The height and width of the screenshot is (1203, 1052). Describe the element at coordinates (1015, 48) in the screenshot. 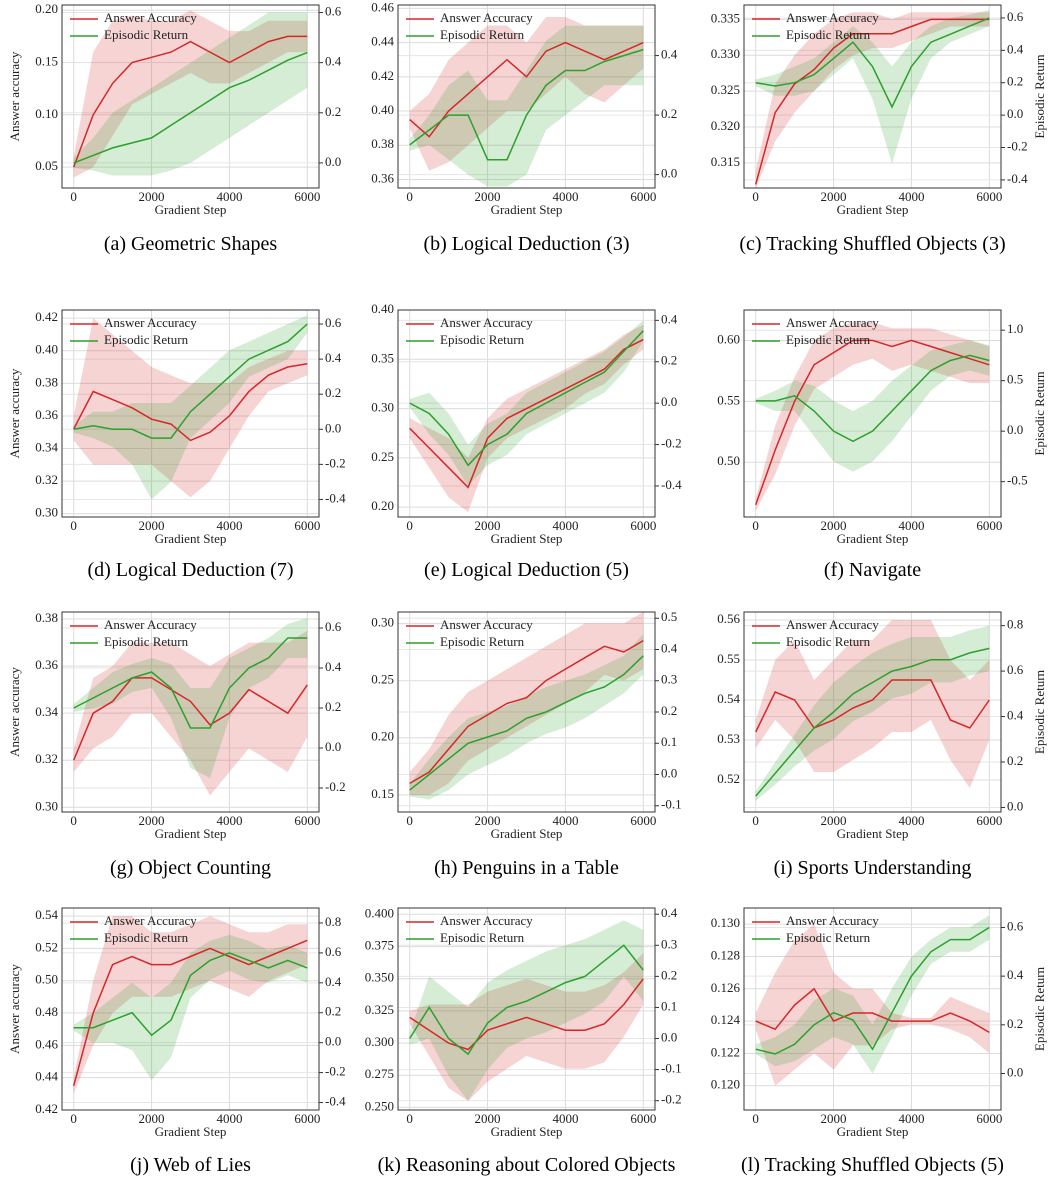

I see `y2-tick-label: 0.4` at that location.